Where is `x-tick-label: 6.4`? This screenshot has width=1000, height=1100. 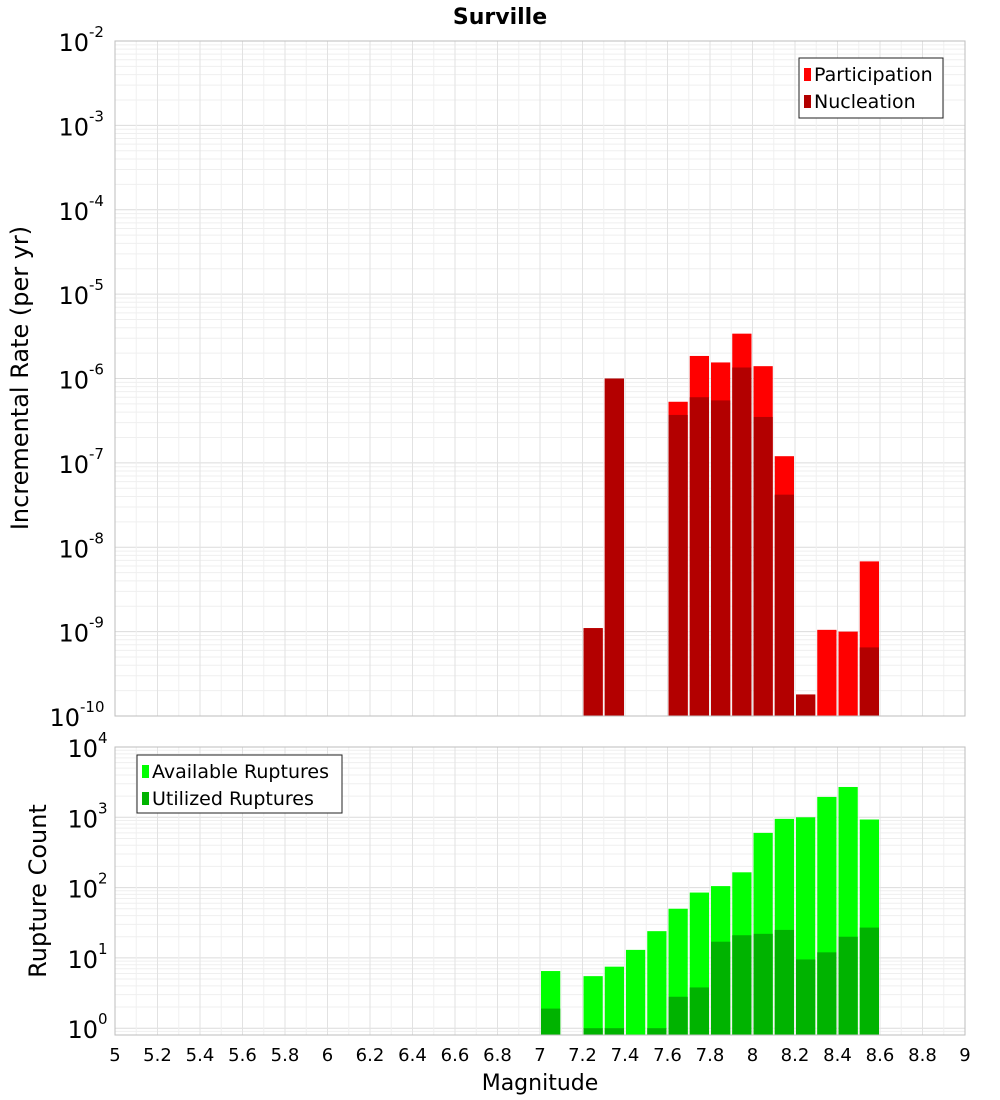 x-tick-label: 6.4 is located at coordinates (412, 1055).